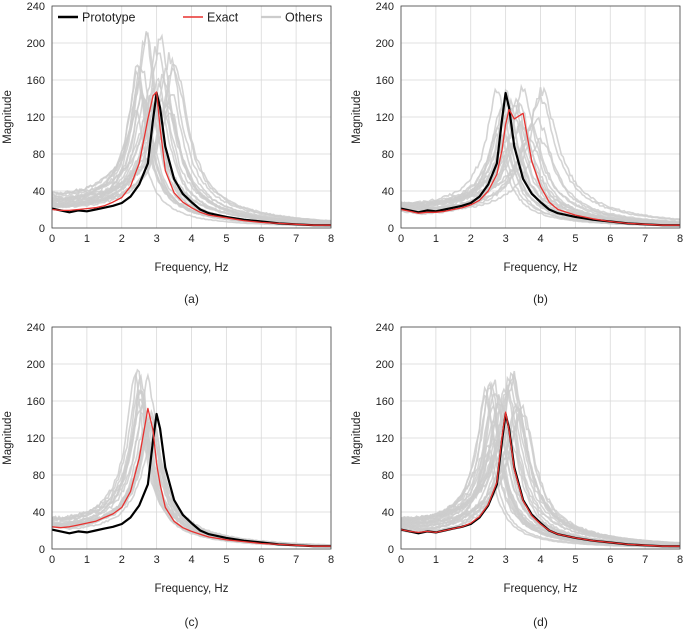 The height and width of the screenshot is (630, 685). What do you see at coordinates (540, 299) in the screenshot?
I see `panel-caption: (b)` at bounding box center [540, 299].